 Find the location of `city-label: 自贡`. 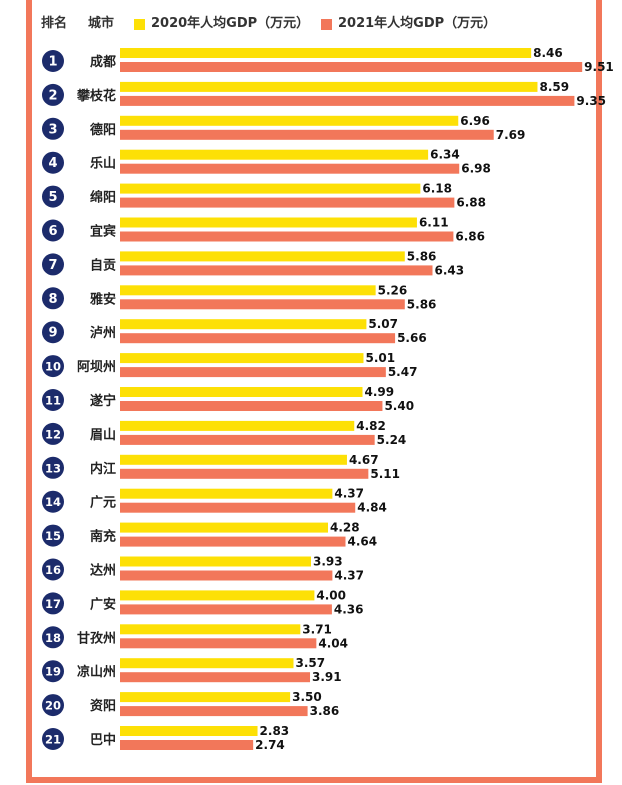

city-label: 自贡 is located at coordinates (103, 265).